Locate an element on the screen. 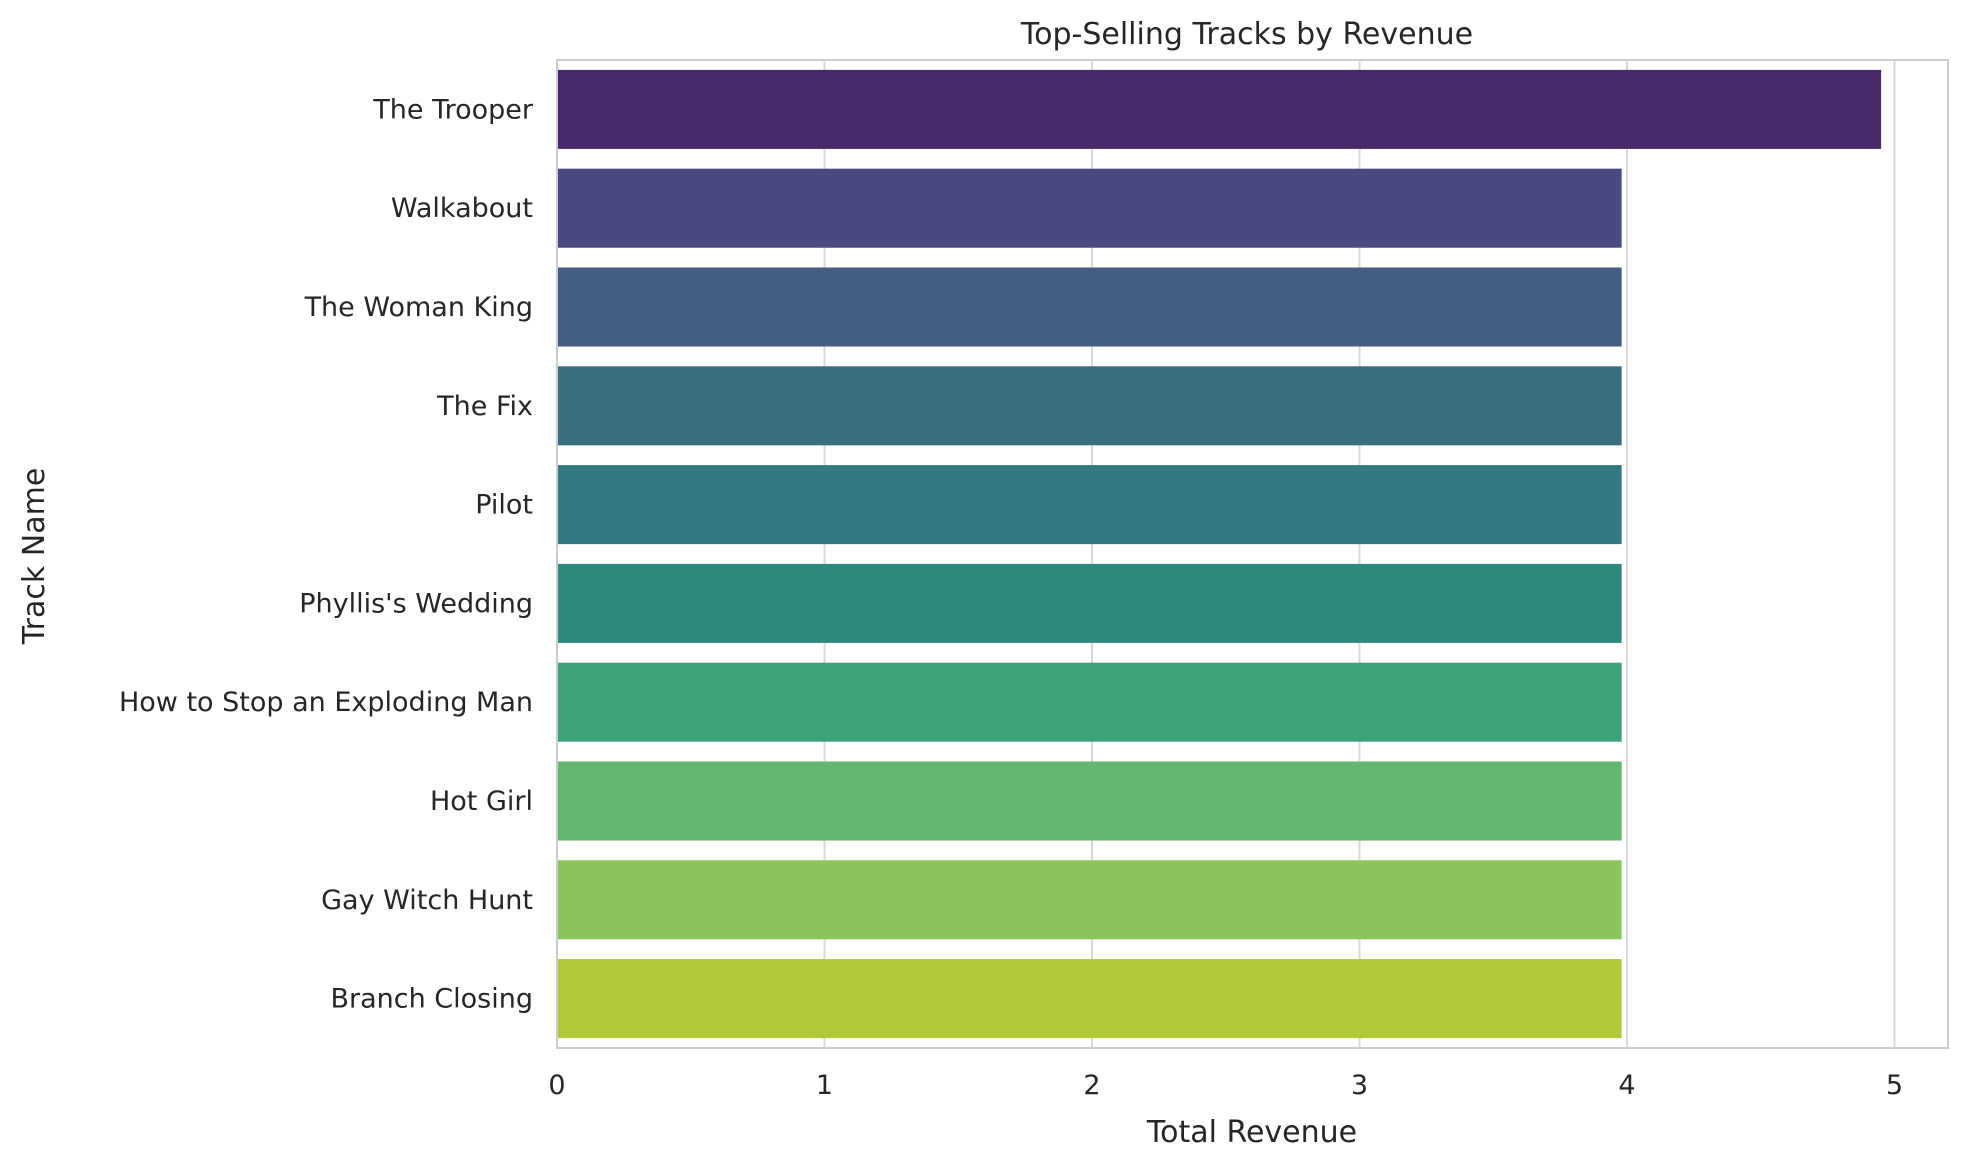 The width and height of the screenshot is (1968, 1172). y-category-label: The Trooper is located at coordinates (453, 109).